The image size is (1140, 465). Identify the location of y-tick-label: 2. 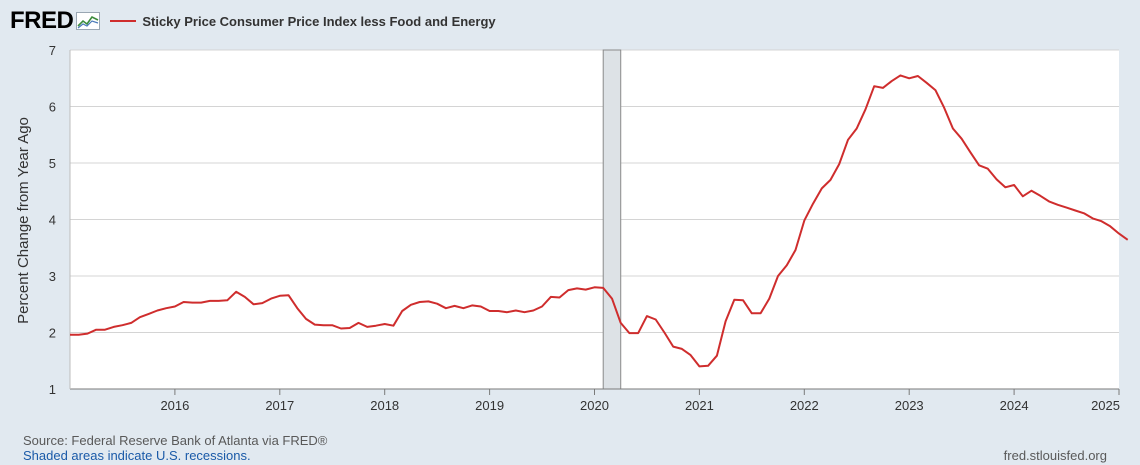
(52, 333).